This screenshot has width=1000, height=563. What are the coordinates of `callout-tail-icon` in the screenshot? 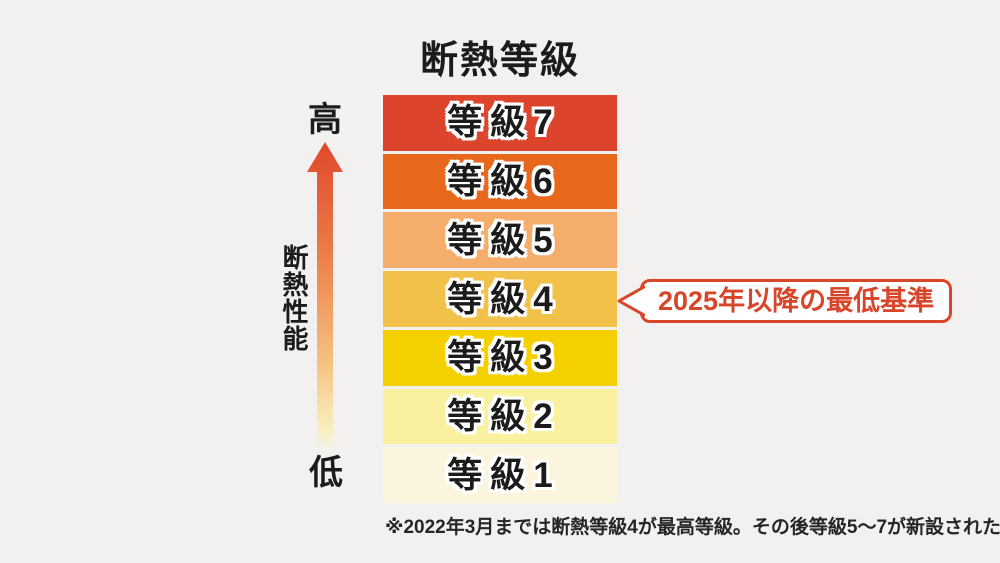 It's located at (631, 301).